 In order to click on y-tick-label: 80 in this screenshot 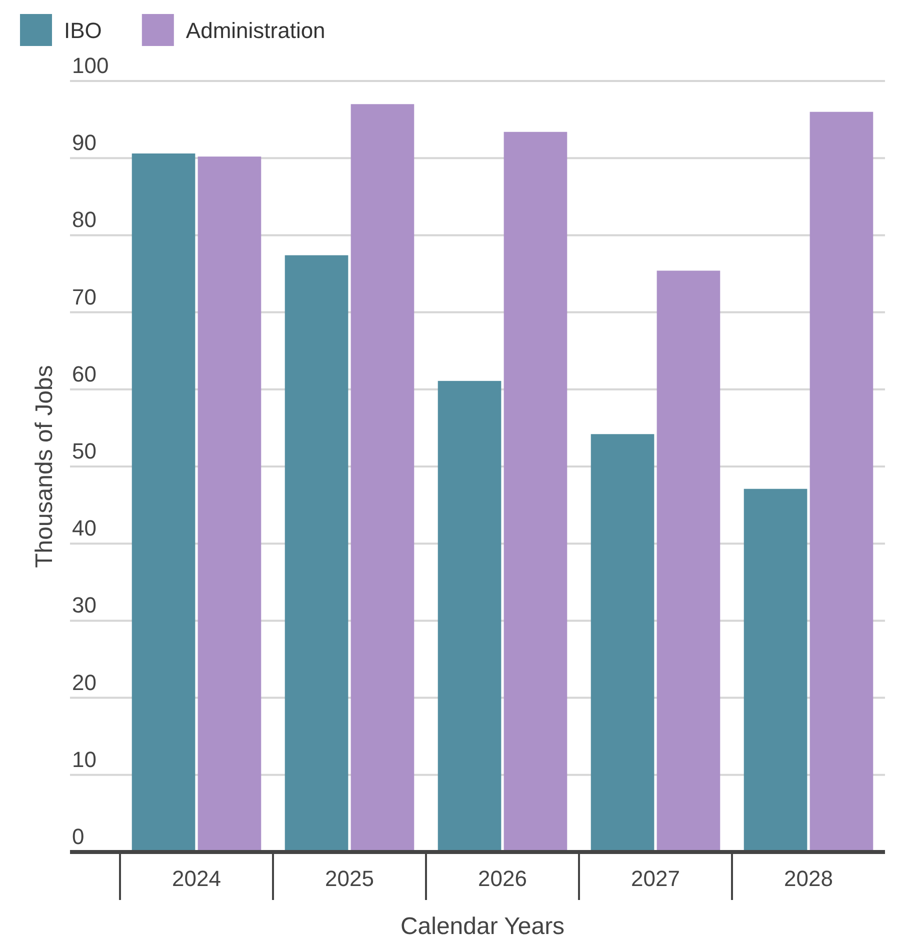, I will do `click(84, 219)`.